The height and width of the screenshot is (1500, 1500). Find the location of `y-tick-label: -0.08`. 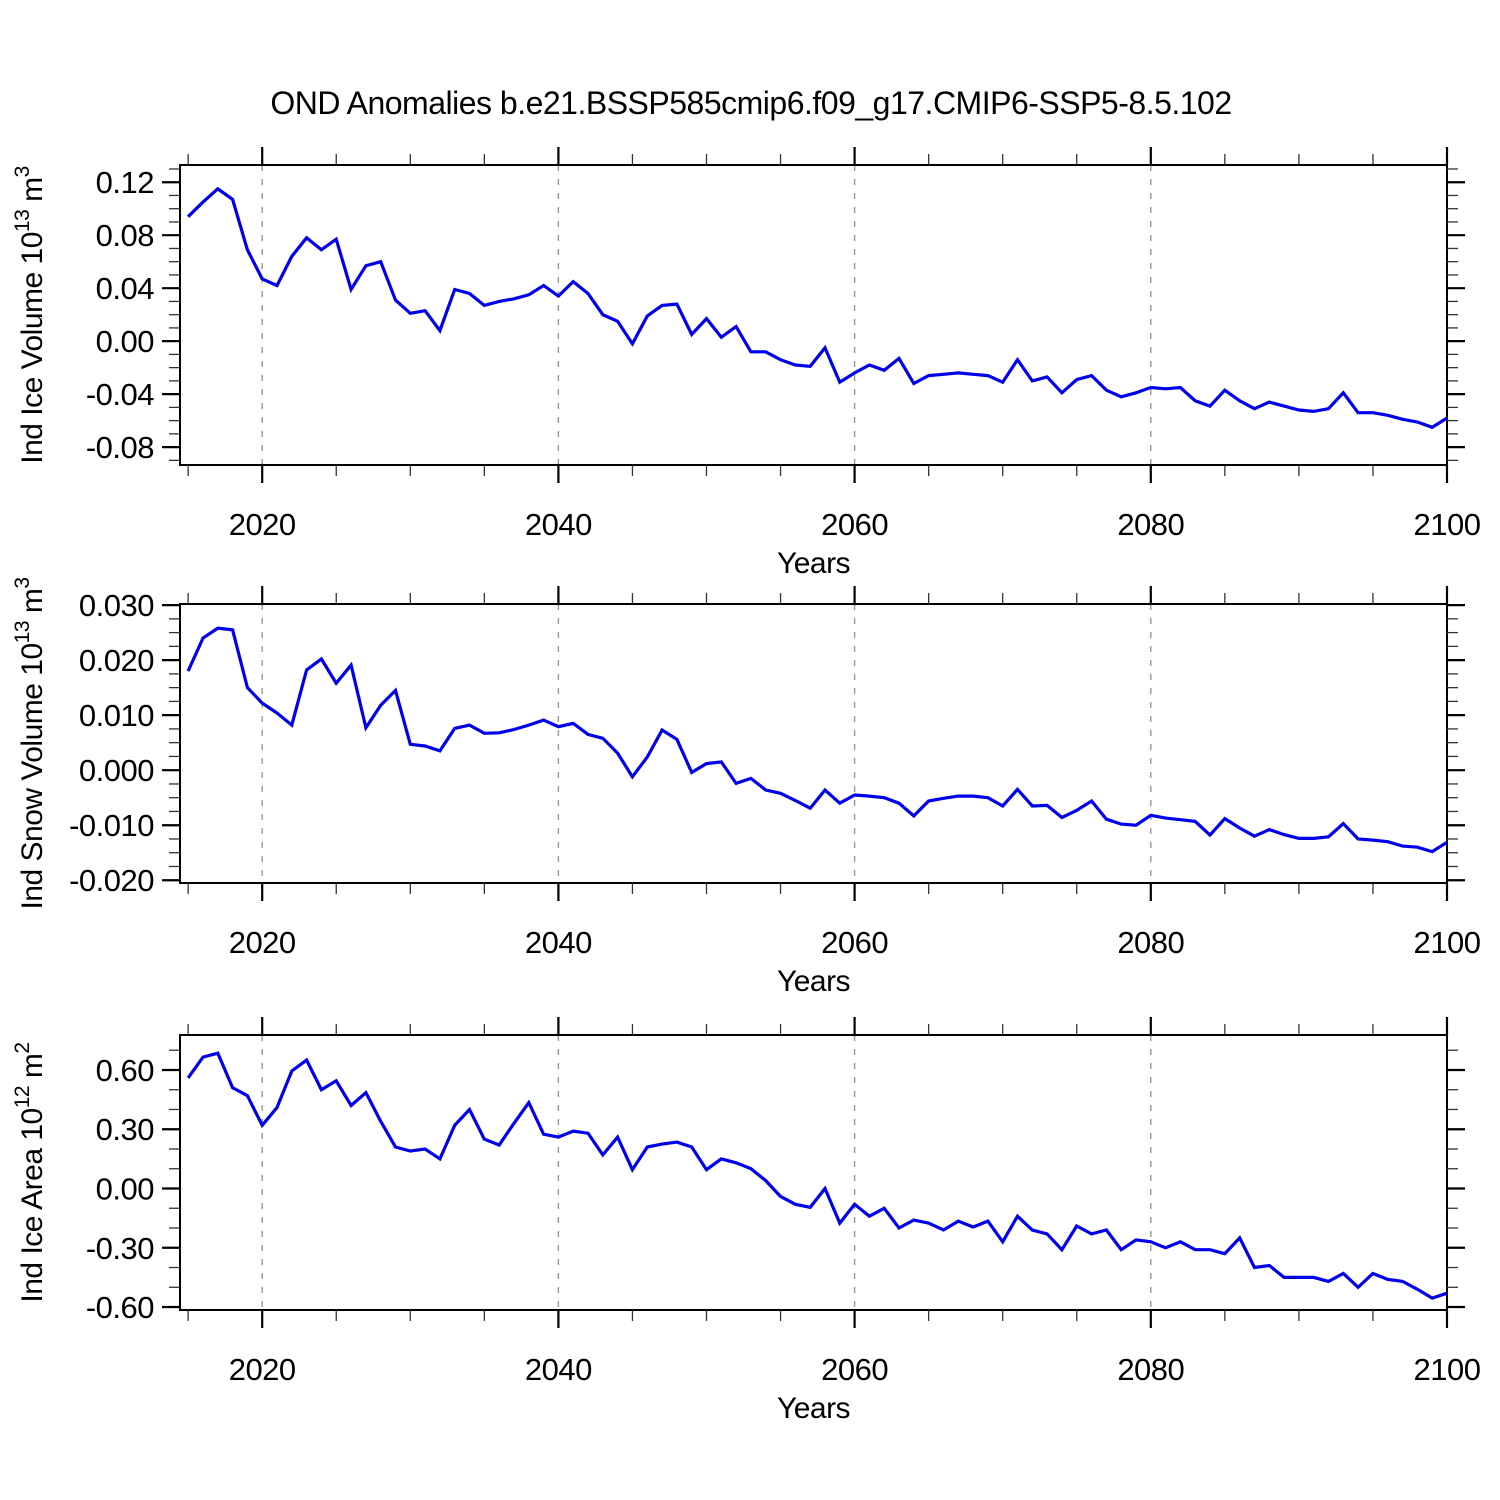

y-tick-label: -0.08 is located at coordinates (120, 447).